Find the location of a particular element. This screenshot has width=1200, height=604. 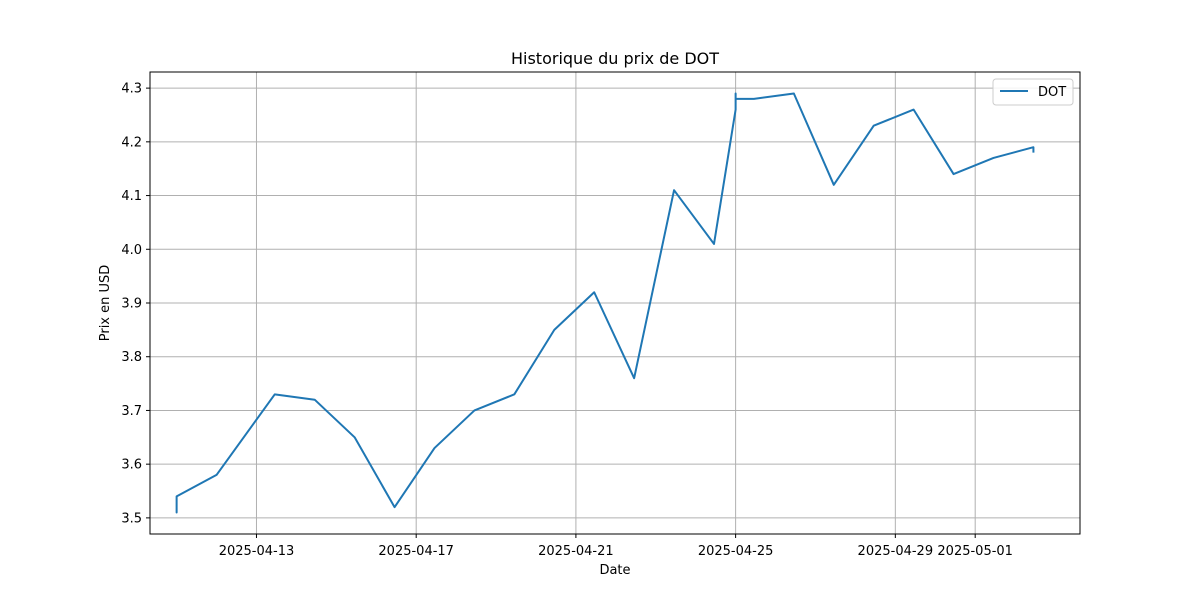

y-axis-label: Prix en USD is located at coordinates (105, 303).